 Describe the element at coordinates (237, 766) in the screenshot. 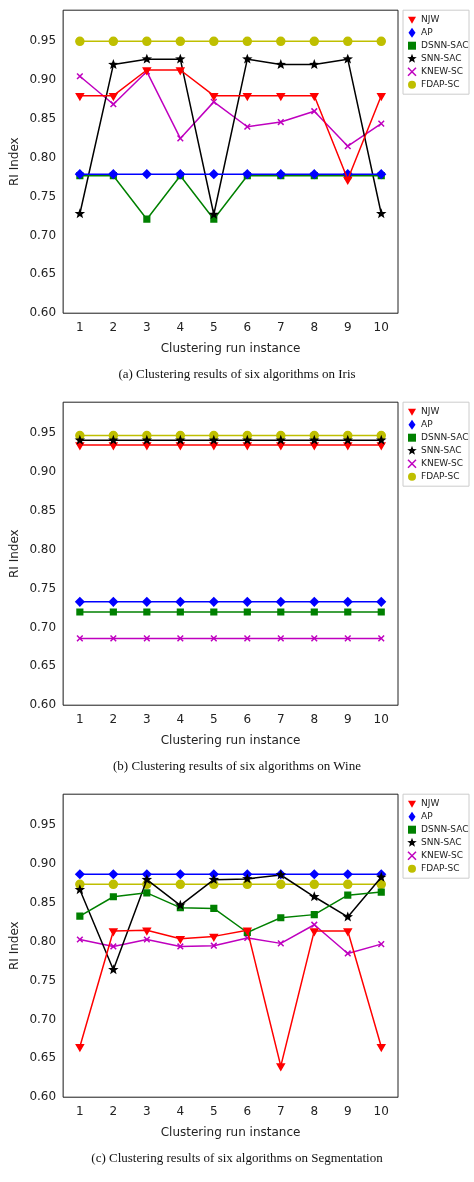

I see `text: (b) Clustering results of six algorithms on Wine` at that location.